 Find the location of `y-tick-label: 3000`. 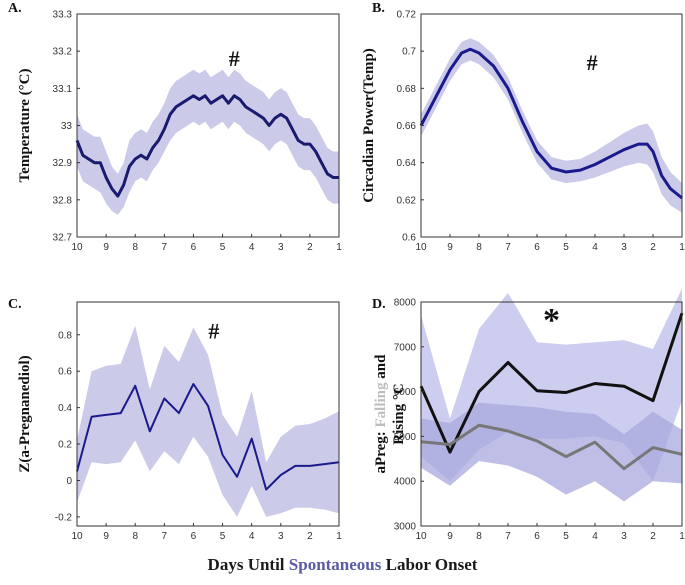

y-tick-label: 3000 is located at coordinates (405, 527).